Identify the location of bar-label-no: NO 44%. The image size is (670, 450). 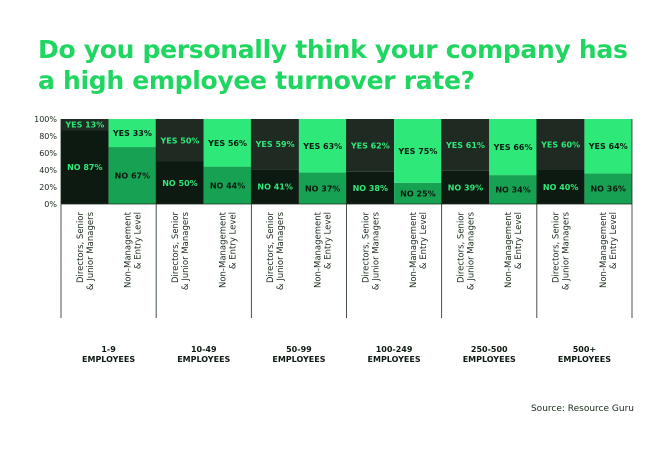
(227, 185).